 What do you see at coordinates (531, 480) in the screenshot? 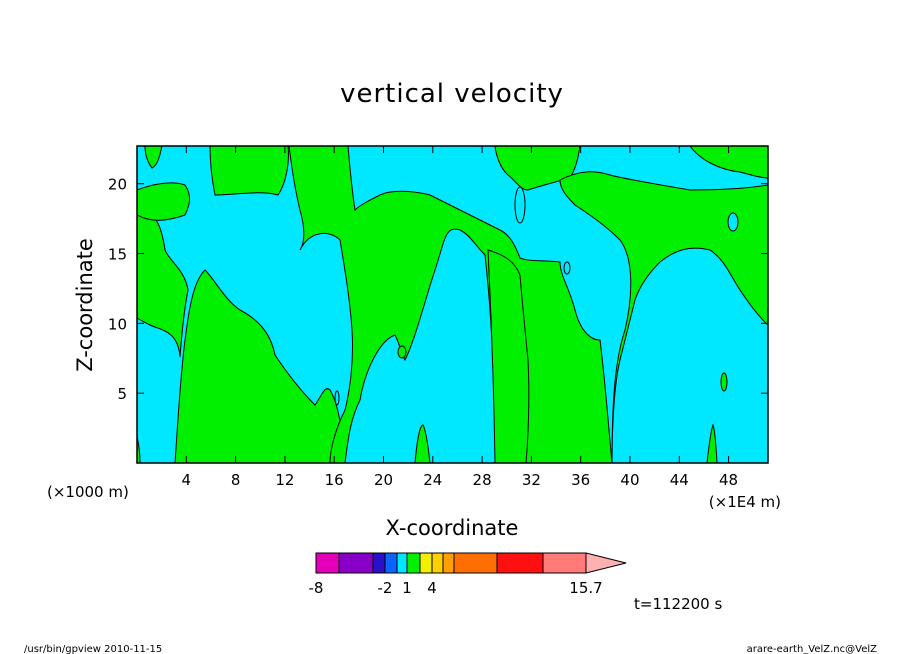
I see `x-tick-label: 32` at bounding box center [531, 480].